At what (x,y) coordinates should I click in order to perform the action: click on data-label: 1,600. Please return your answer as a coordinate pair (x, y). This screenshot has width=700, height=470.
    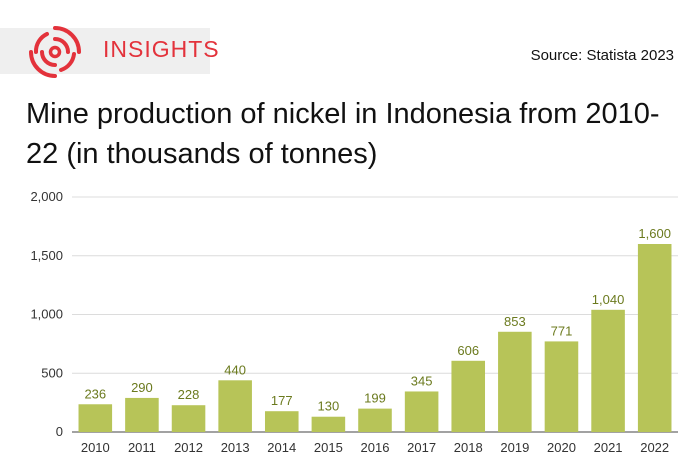
    Looking at the image, I should click on (654, 233).